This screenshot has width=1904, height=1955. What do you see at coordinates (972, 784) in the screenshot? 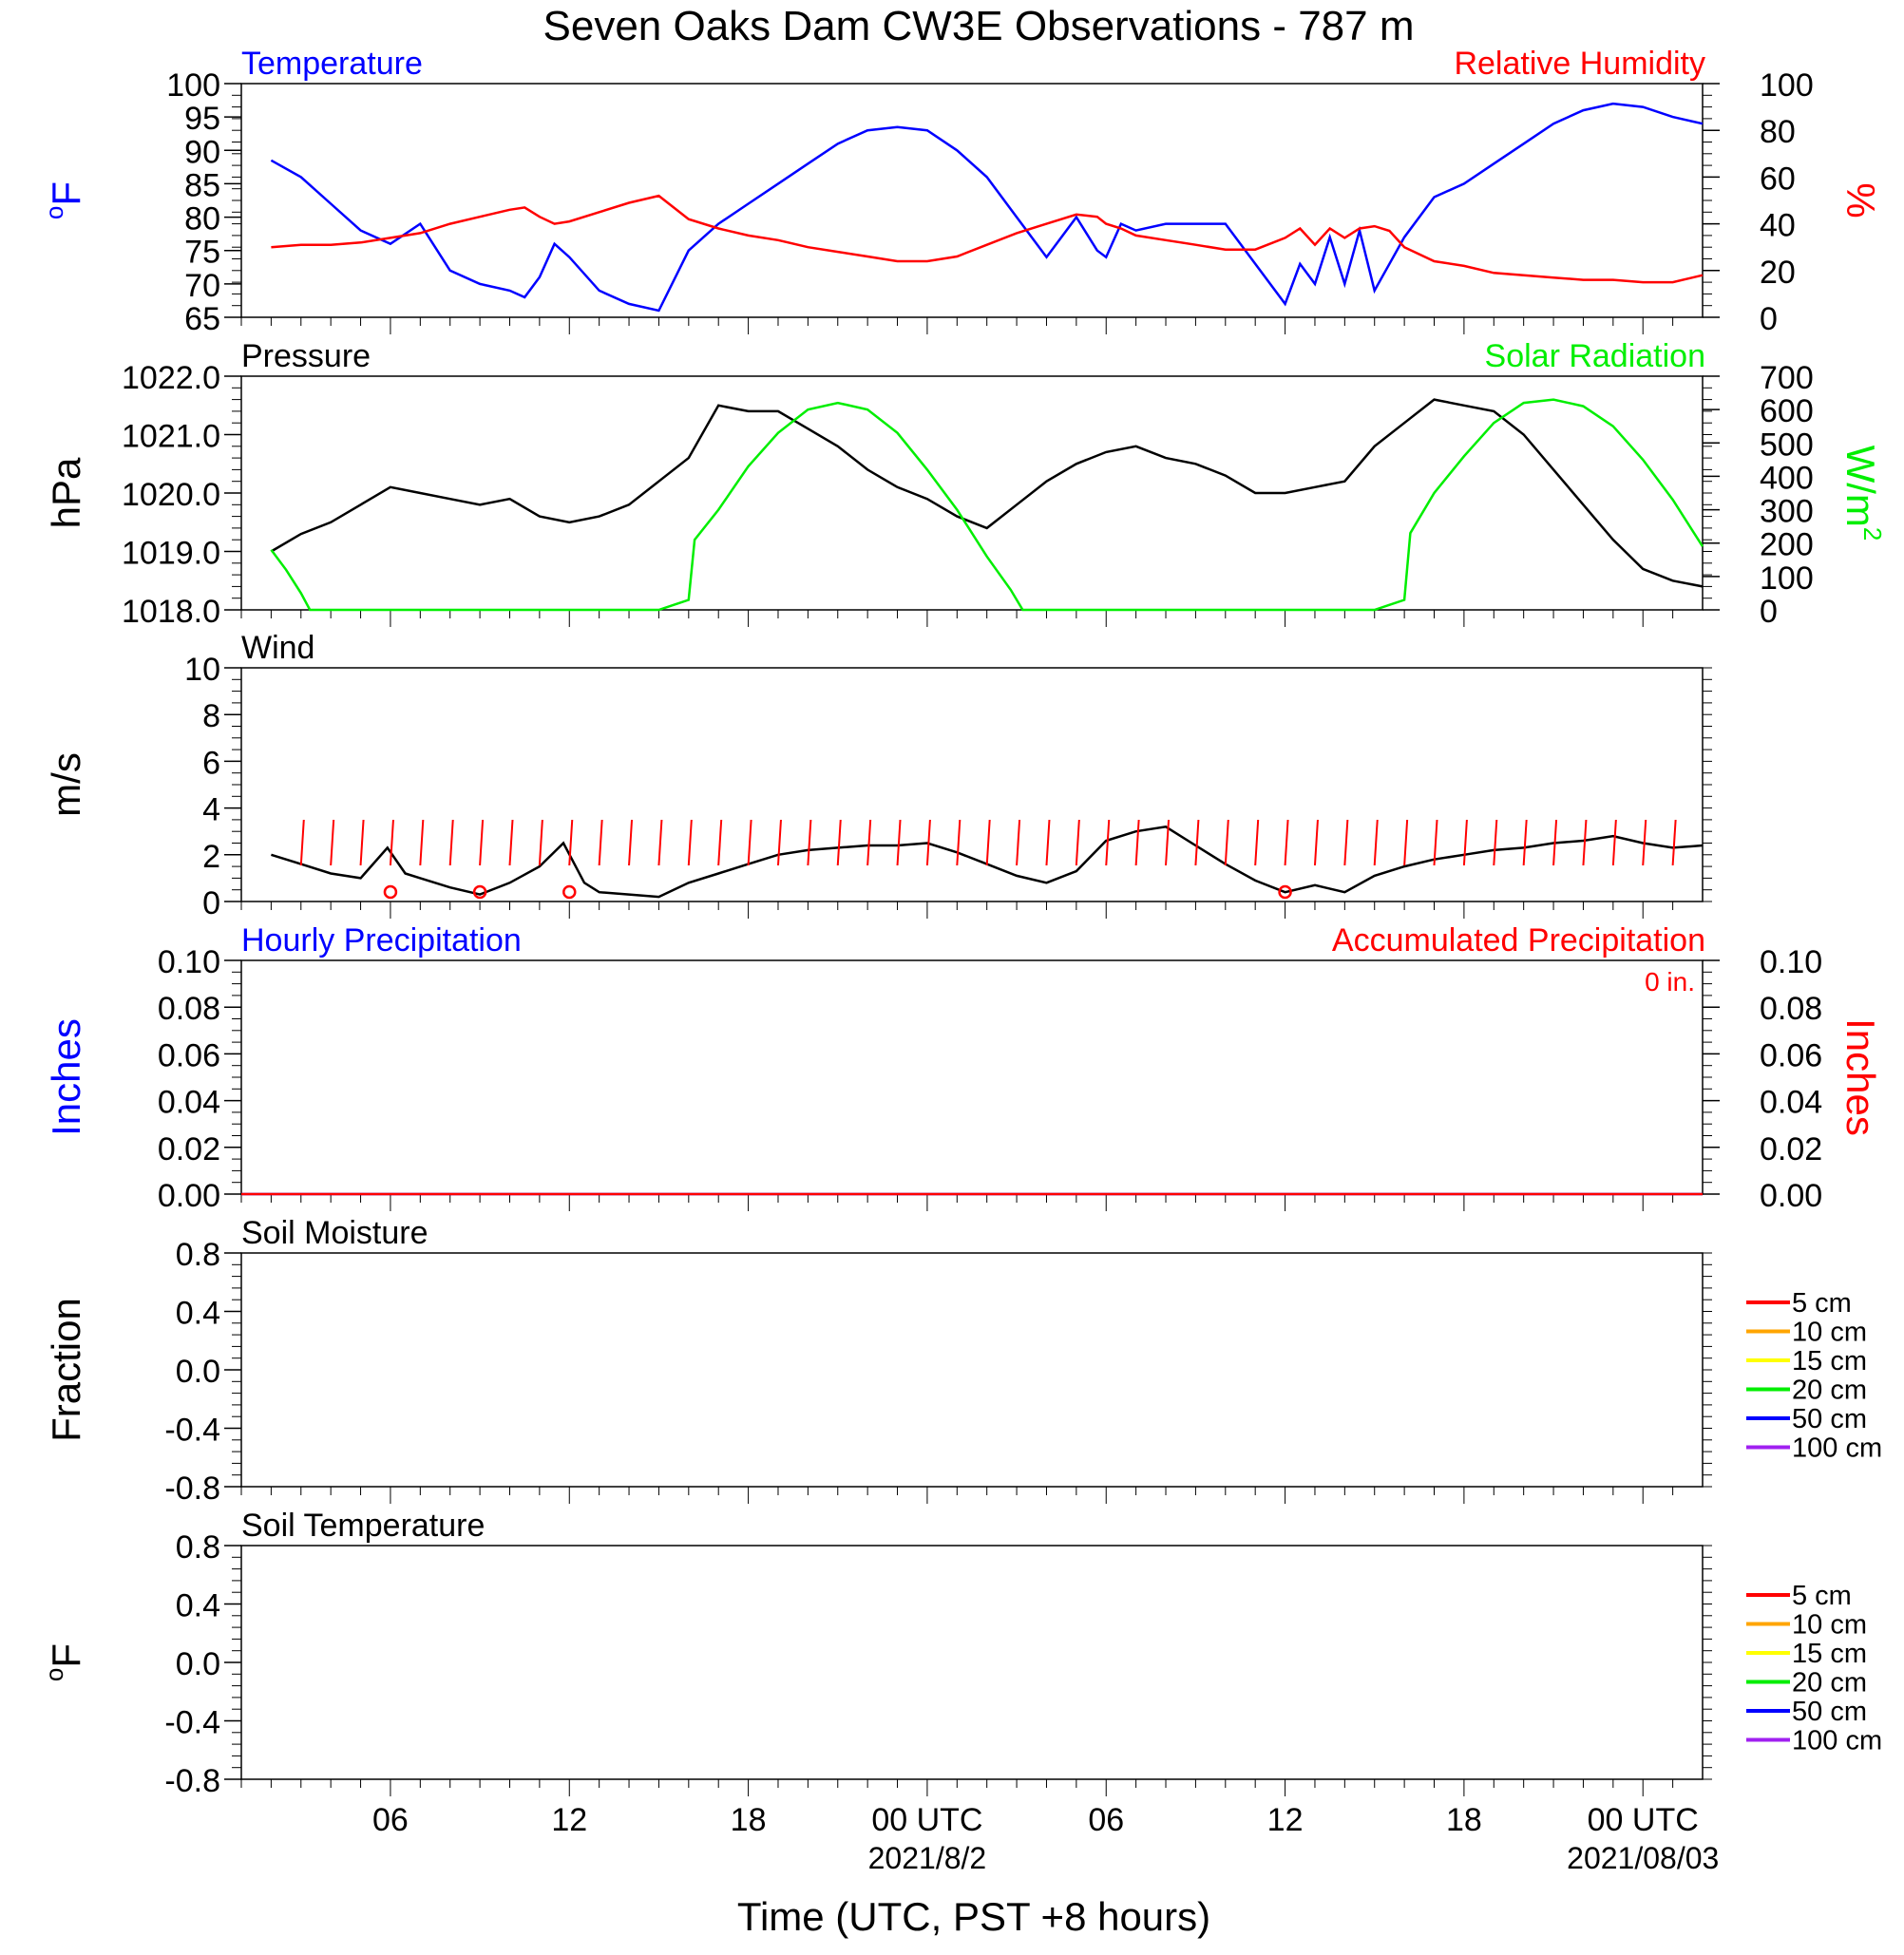
I see `wind-frame` at bounding box center [972, 784].